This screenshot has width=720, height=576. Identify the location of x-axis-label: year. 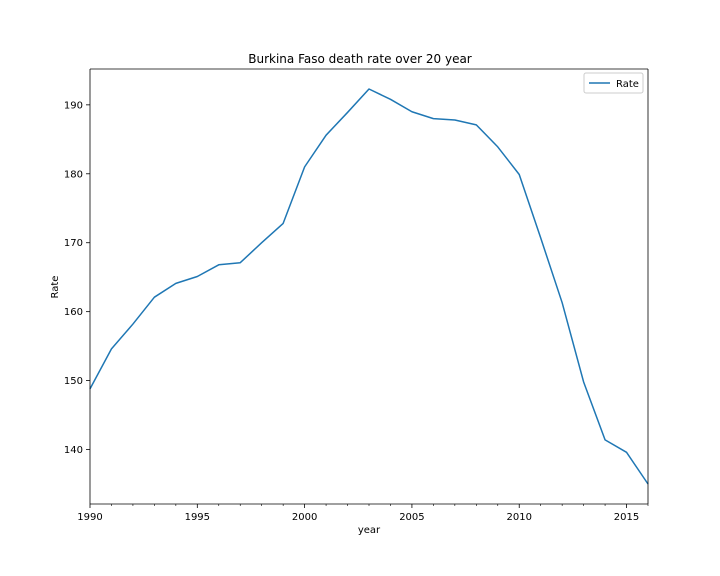
(369, 530).